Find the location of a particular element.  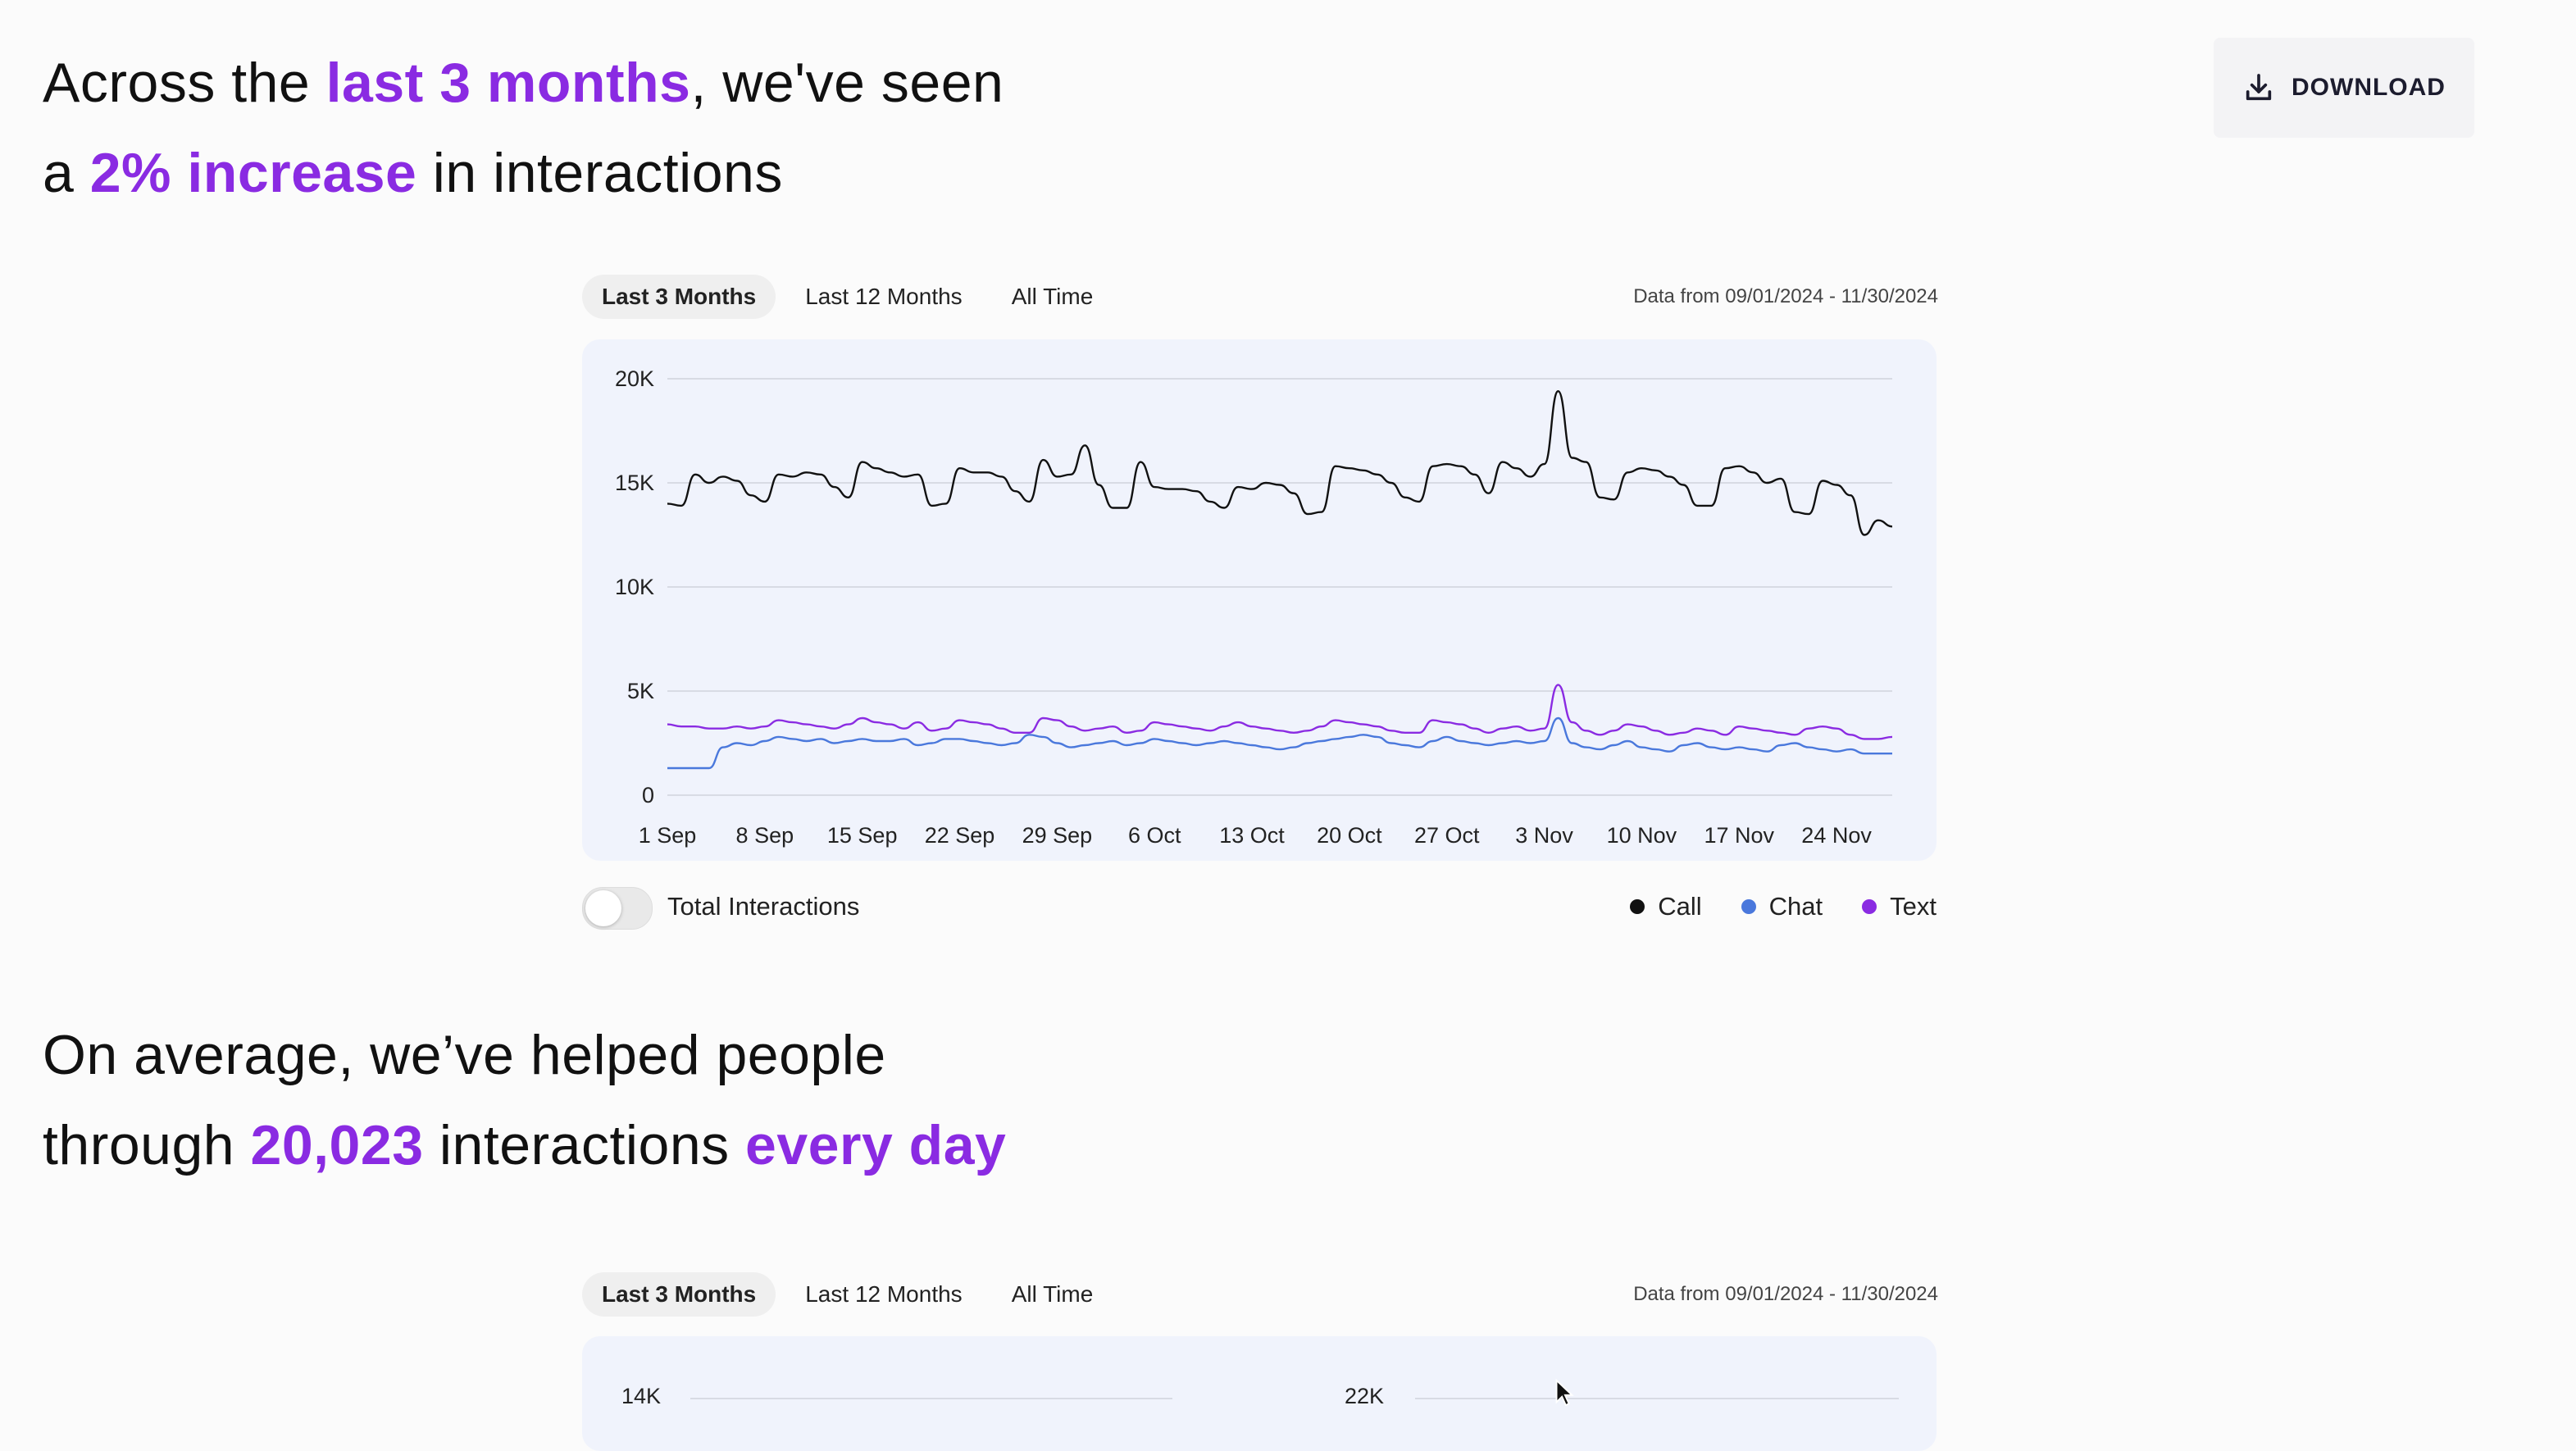

chart-controls: Total Interactions Call Chat Text is located at coordinates (1259, 908).